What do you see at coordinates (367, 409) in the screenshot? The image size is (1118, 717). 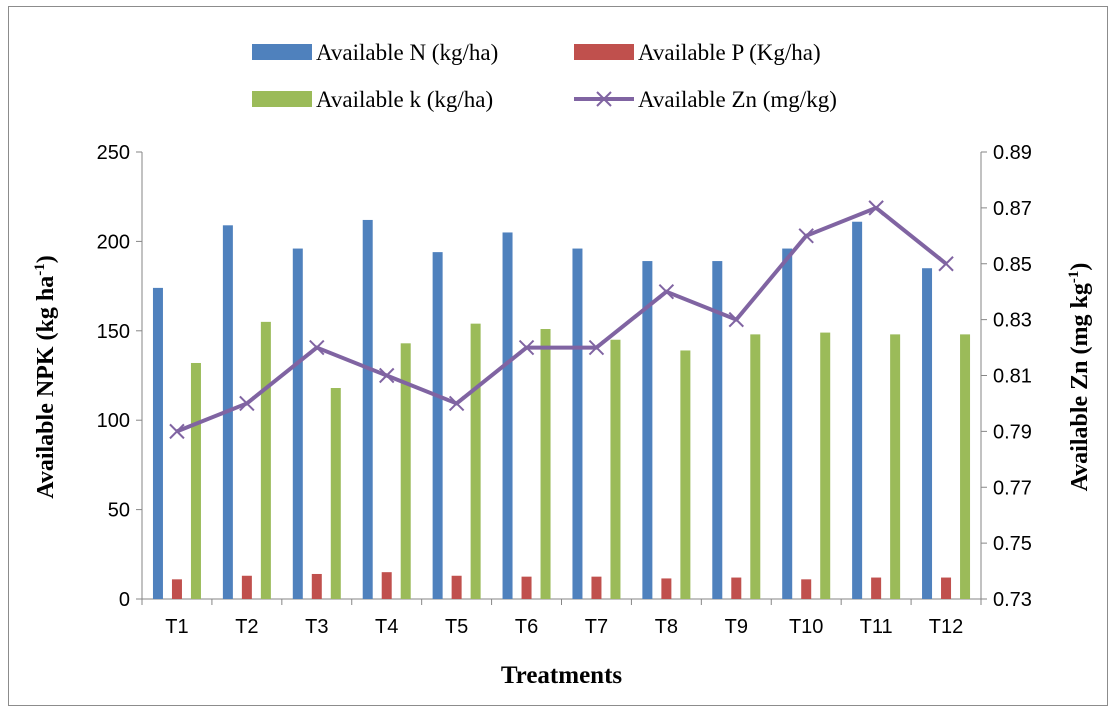 I see `bar-s0-T4` at bounding box center [367, 409].